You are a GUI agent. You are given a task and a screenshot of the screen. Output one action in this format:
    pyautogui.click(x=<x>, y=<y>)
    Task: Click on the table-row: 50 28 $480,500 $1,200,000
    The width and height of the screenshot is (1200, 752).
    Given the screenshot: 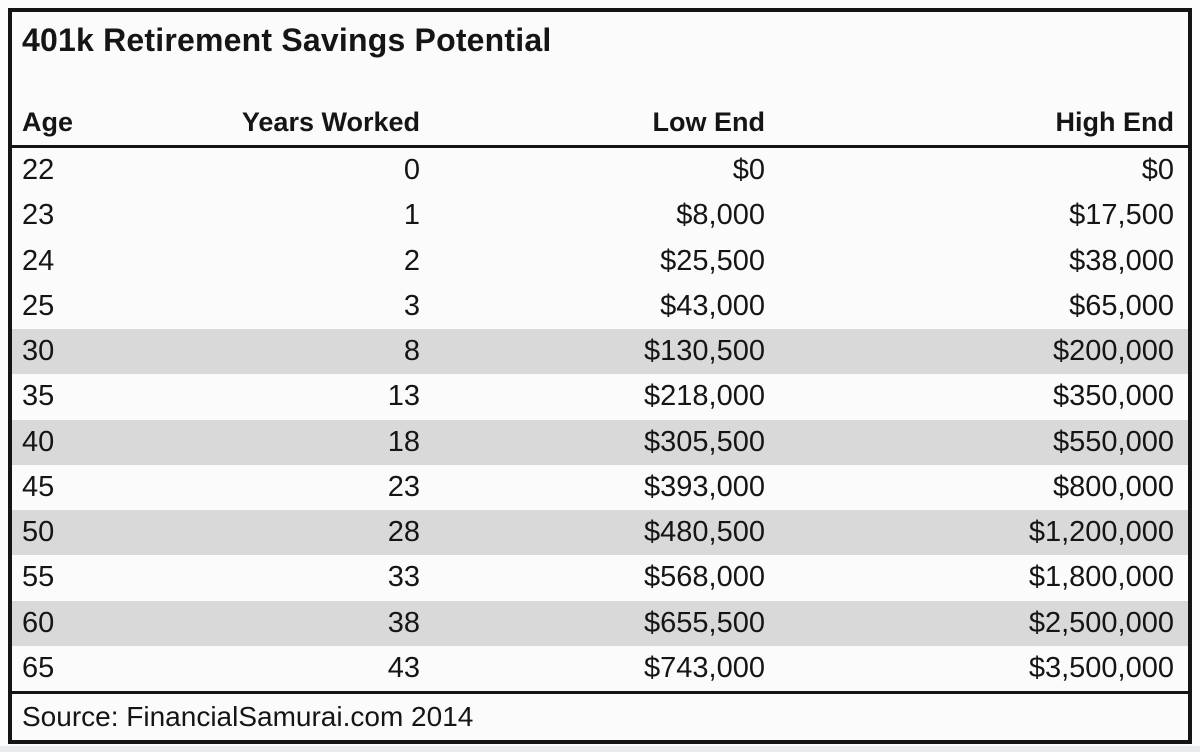 What is the action you would take?
    pyautogui.click(x=600, y=533)
    